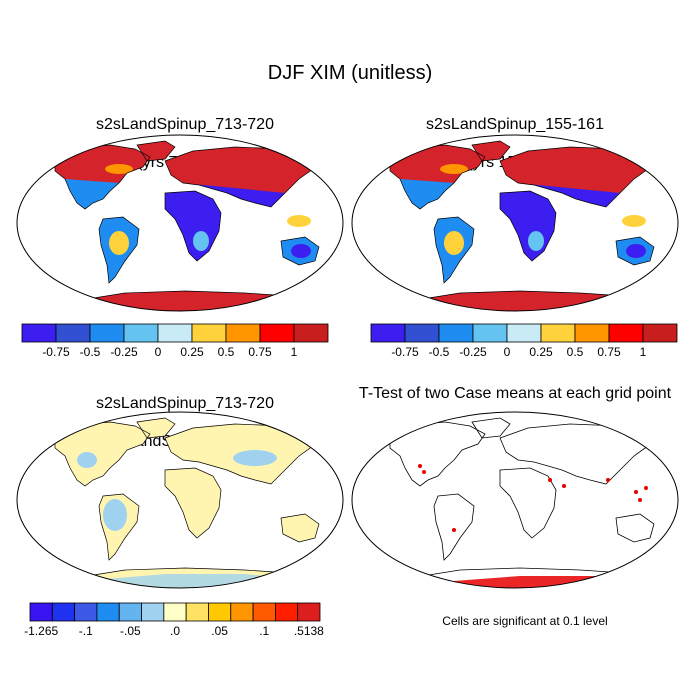  What do you see at coordinates (174, 620) in the screenshot?
I see `colorbar-bottom-left: -1.265 -.1 -.05 .0 .05 .1 .5138` at bounding box center [174, 620].